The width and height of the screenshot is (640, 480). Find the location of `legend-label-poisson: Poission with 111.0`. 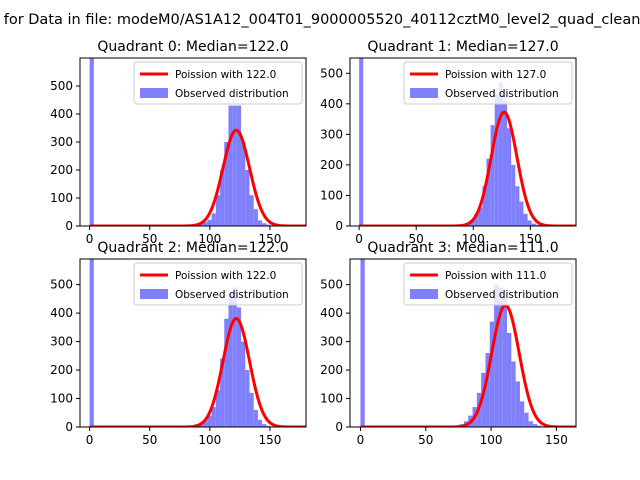

legend-label-poisson: Poission with 111.0 is located at coordinates (495, 276).